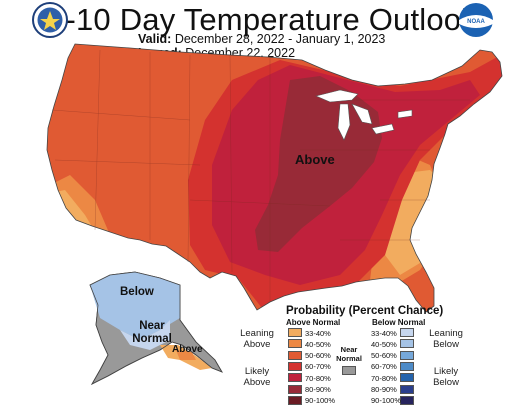 This screenshot has height=405, width=525. I want to click on legend-below-bin-label: 33-40%, so click(384, 333).